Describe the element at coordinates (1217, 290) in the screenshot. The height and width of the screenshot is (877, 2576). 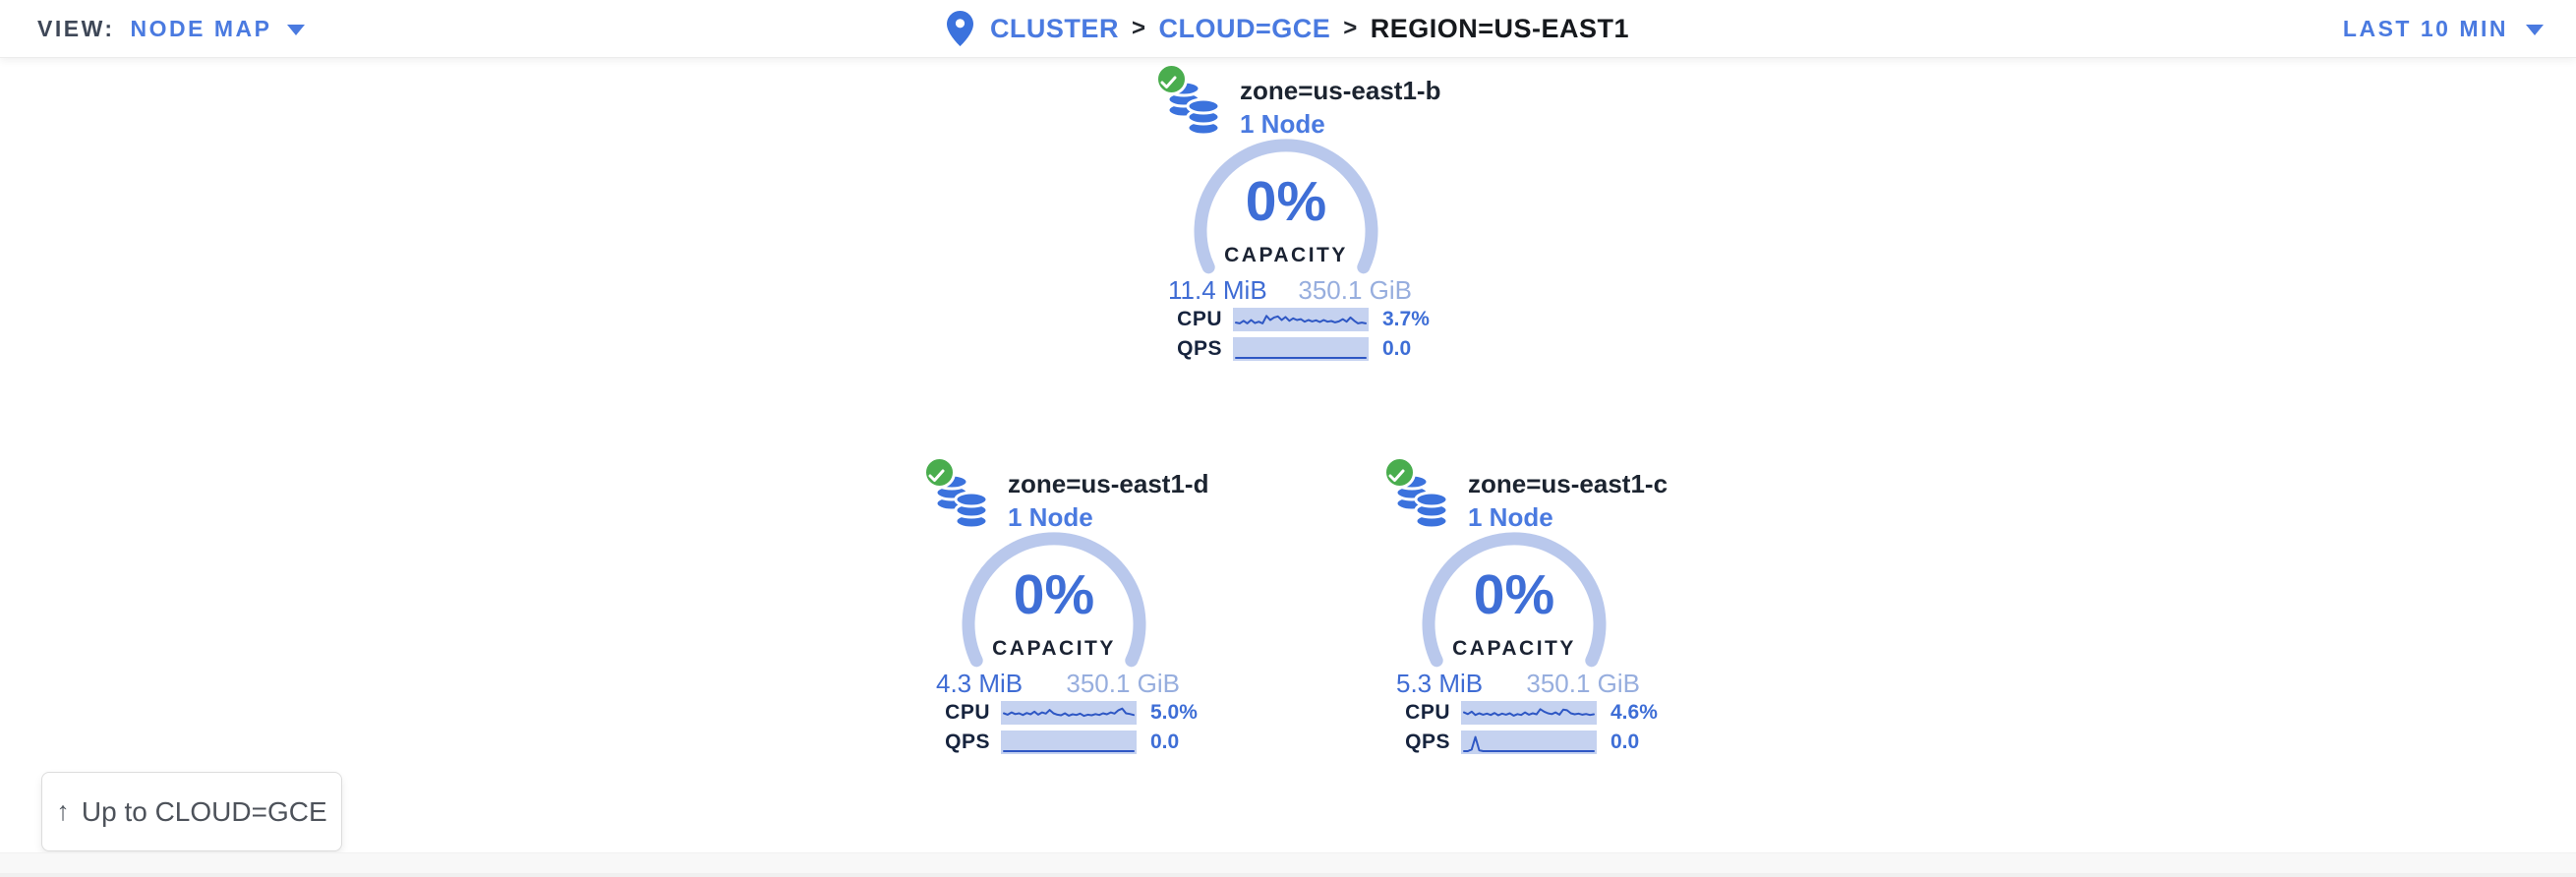
I see `capacity-used: 11.4 MiB` at that location.